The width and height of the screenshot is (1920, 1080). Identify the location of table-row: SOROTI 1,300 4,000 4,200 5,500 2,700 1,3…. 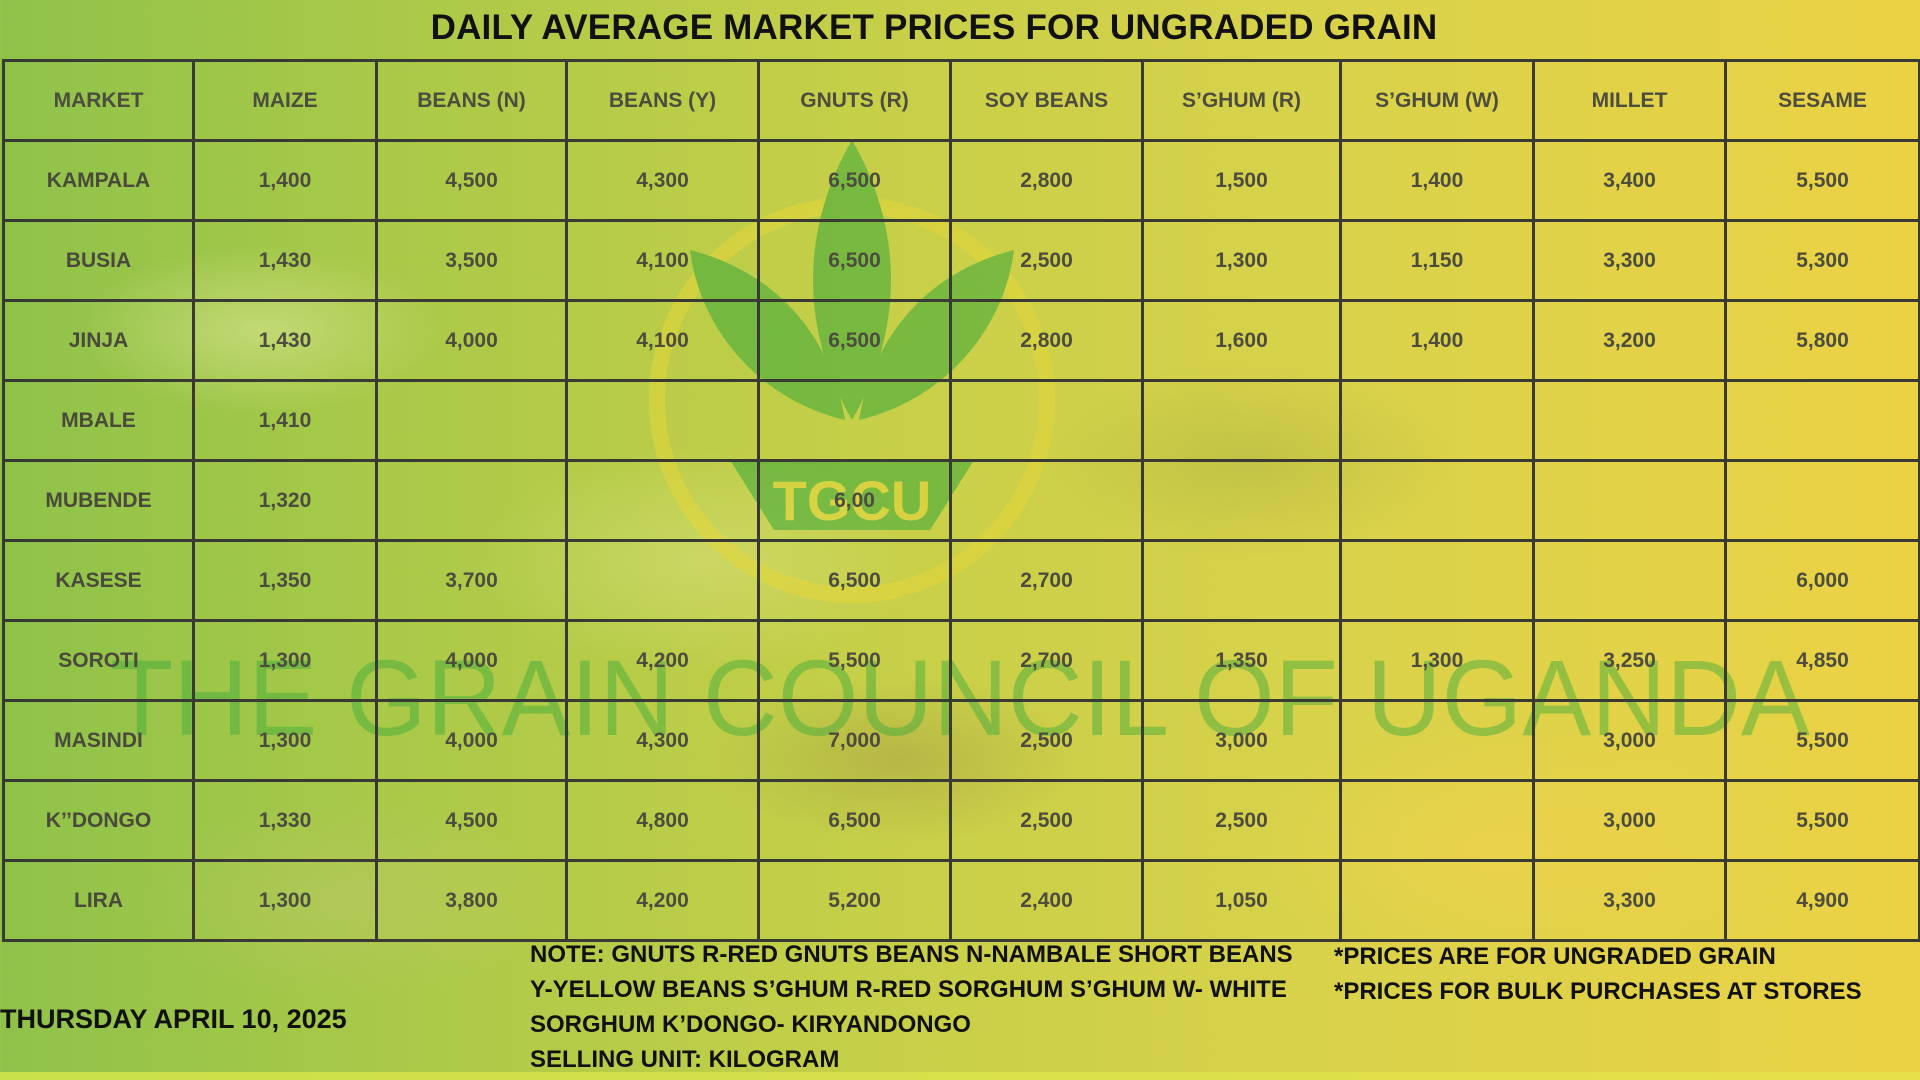
(961, 660).